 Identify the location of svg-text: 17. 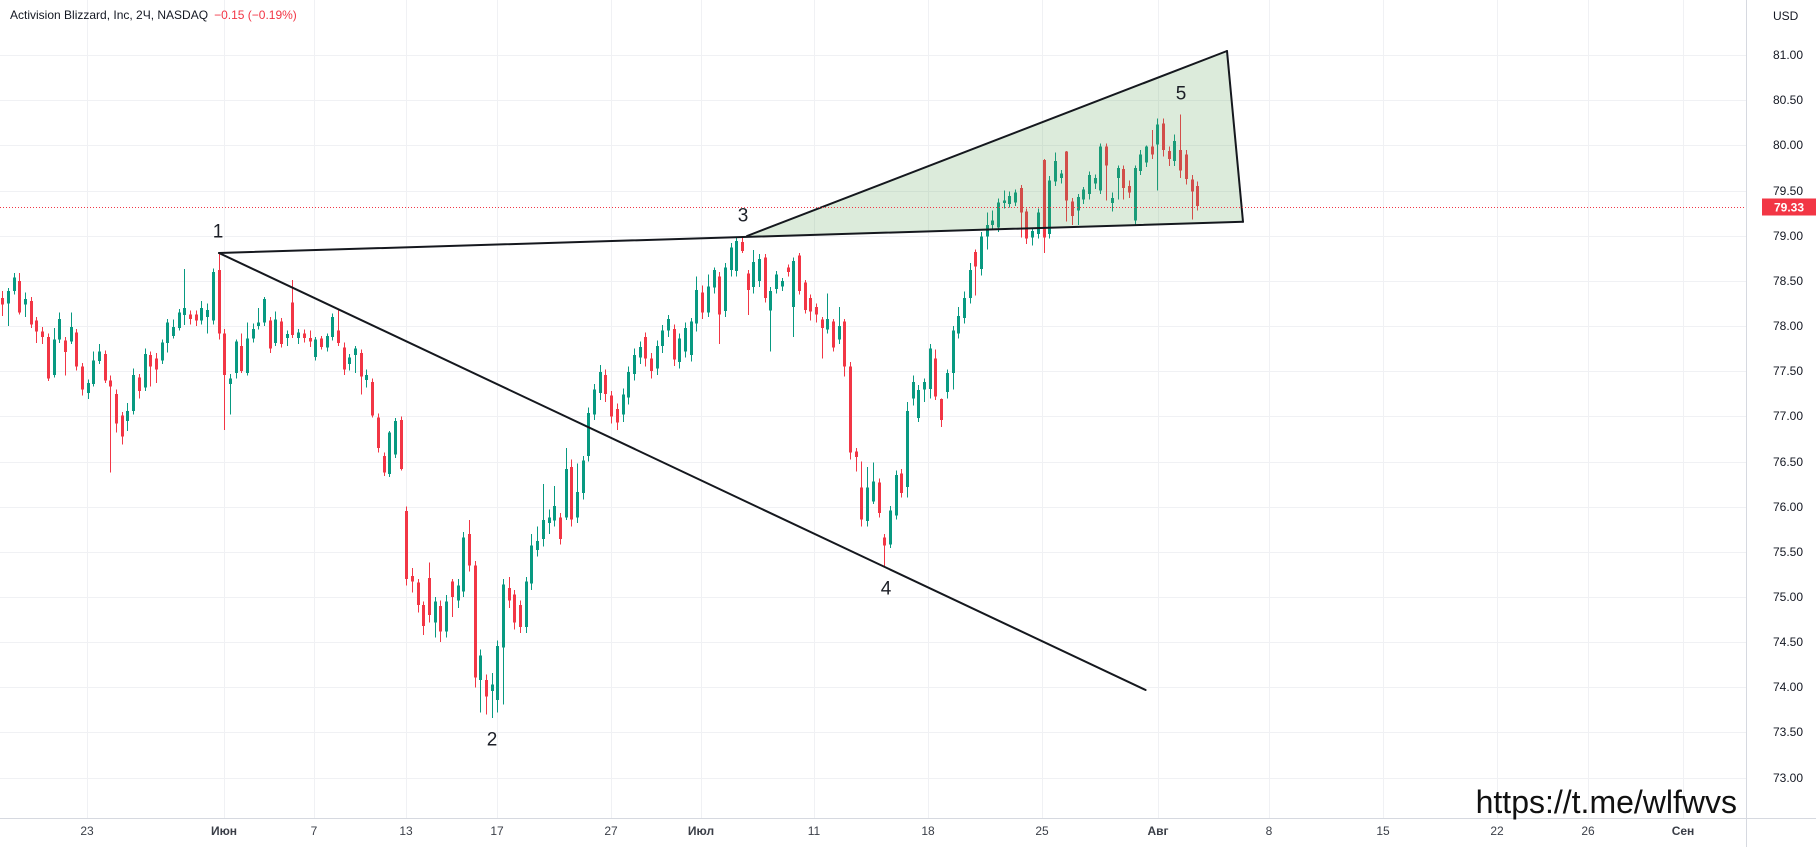
(497, 831).